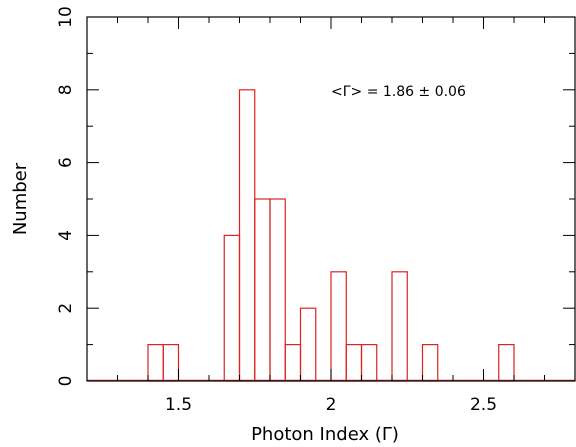 The width and height of the screenshot is (576, 447). I want to click on x-tick-label: 2.5, so click(483, 405).